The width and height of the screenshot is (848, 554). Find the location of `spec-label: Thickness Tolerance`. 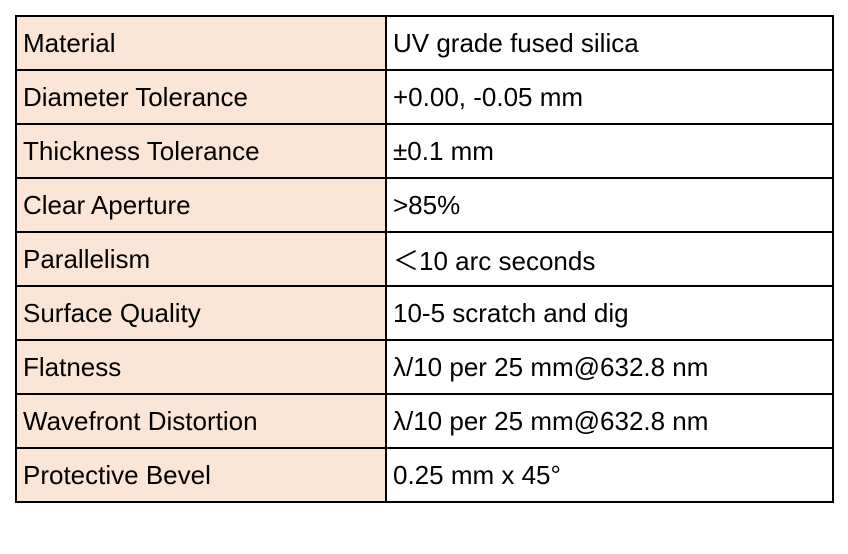

spec-label: Thickness Tolerance is located at coordinates (201, 151).